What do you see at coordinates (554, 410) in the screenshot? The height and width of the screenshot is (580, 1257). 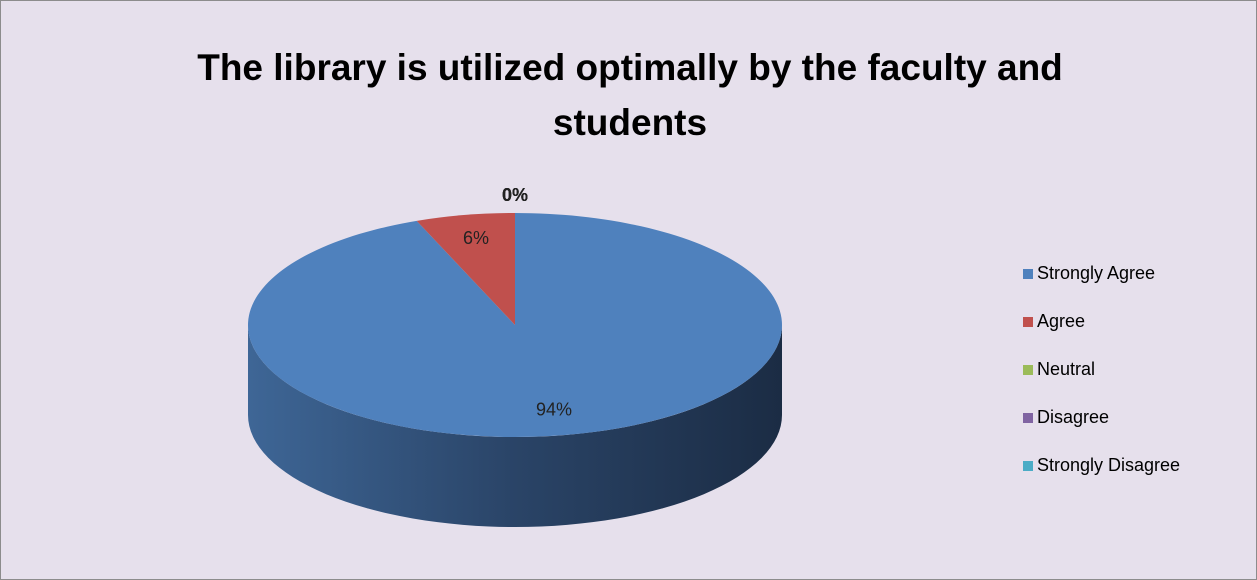 I see `data-label: 94%` at bounding box center [554, 410].